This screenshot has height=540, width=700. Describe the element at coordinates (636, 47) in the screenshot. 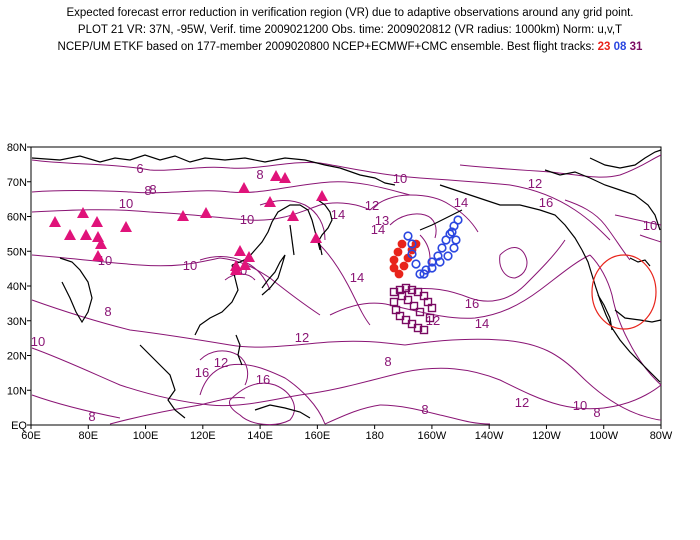

I see `track-label-3: 31` at that location.